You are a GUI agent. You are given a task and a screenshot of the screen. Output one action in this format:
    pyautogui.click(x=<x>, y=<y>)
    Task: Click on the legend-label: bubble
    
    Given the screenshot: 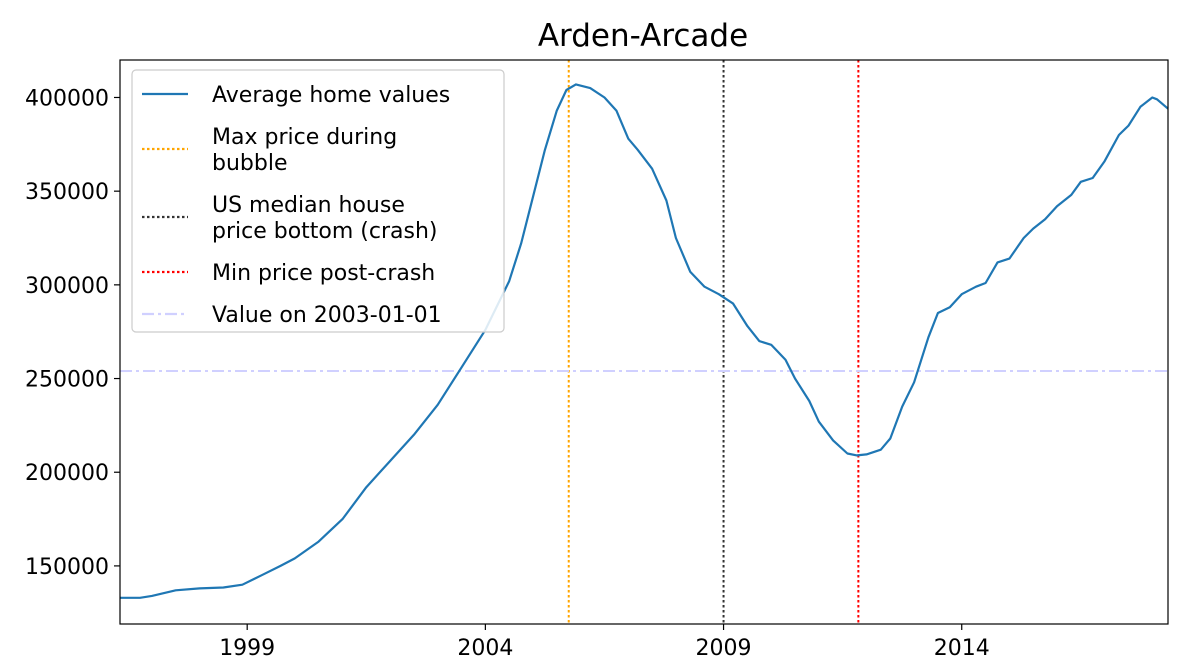 What is the action you would take?
    pyautogui.click(x=250, y=163)
    